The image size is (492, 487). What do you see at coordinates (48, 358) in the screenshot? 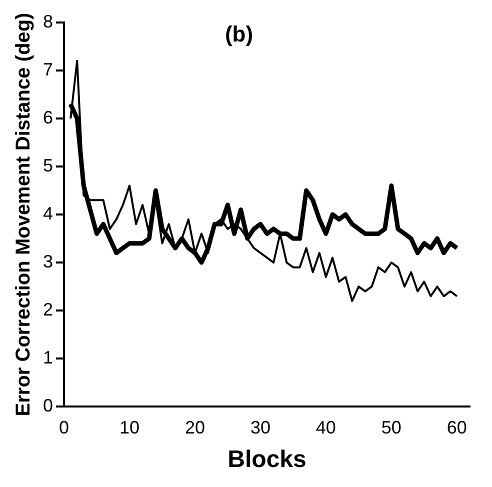
I see `y-tick-label: 1` at bounding box center [48, 358].